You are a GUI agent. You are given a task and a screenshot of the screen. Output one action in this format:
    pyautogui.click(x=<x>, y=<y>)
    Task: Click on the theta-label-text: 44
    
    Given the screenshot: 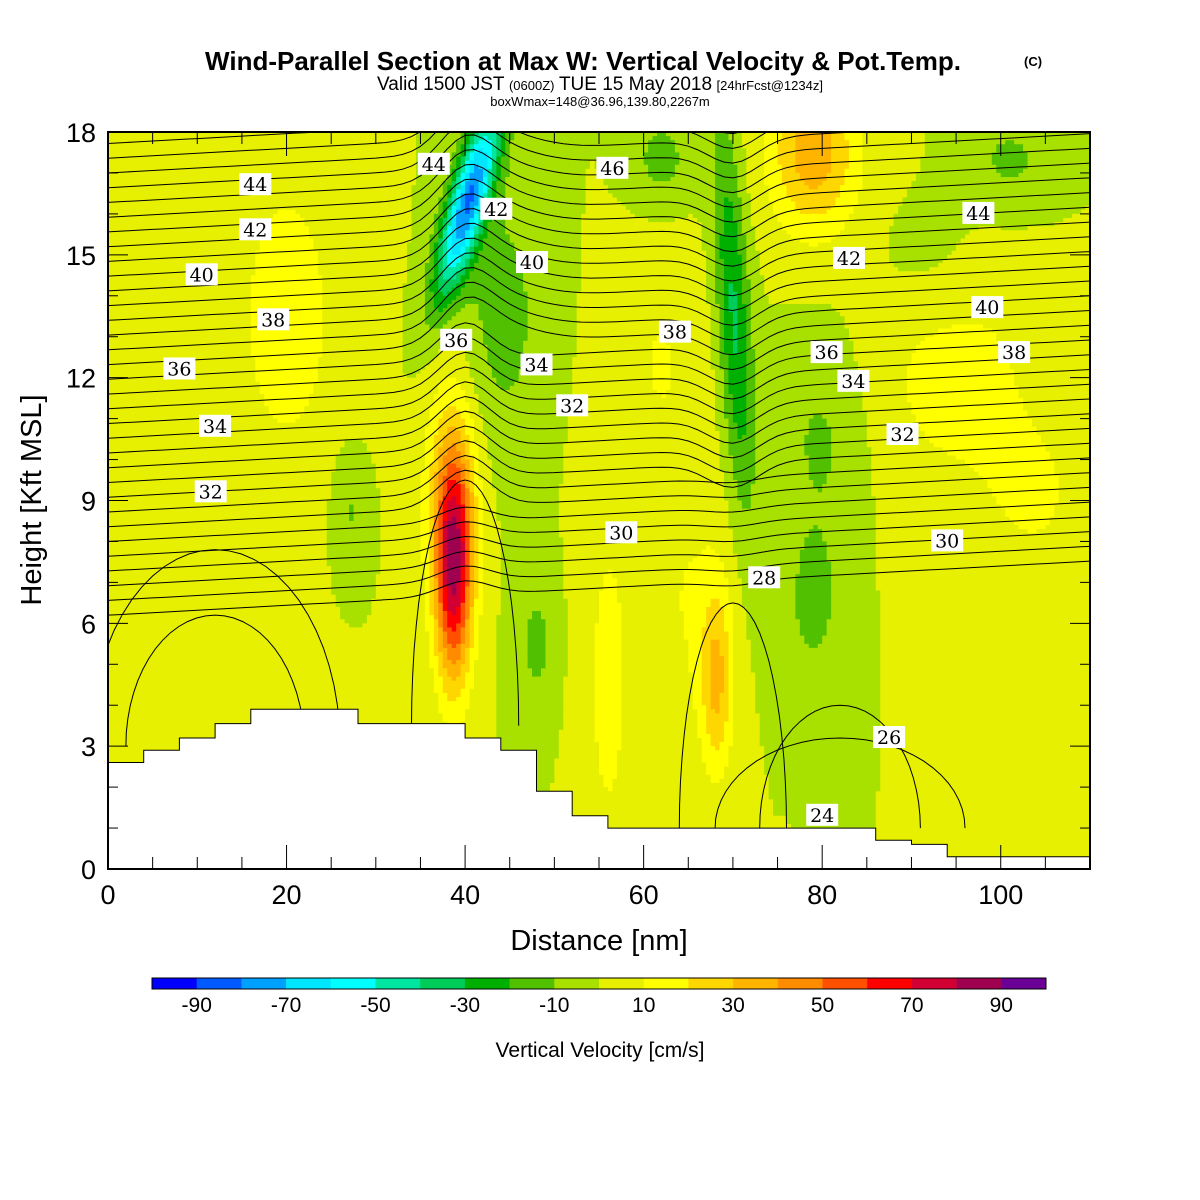 What is the action you would take?
    pyautogui.click(x=978, y=214)
    